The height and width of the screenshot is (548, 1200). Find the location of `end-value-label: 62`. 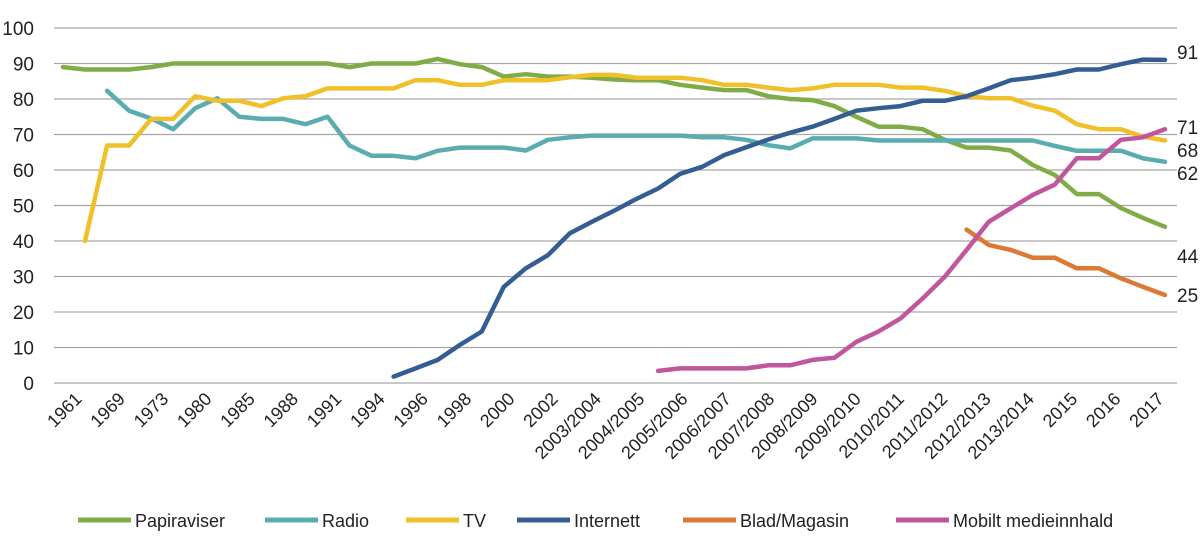

end-value-label: 62 is located at coordinates (1187, 174).